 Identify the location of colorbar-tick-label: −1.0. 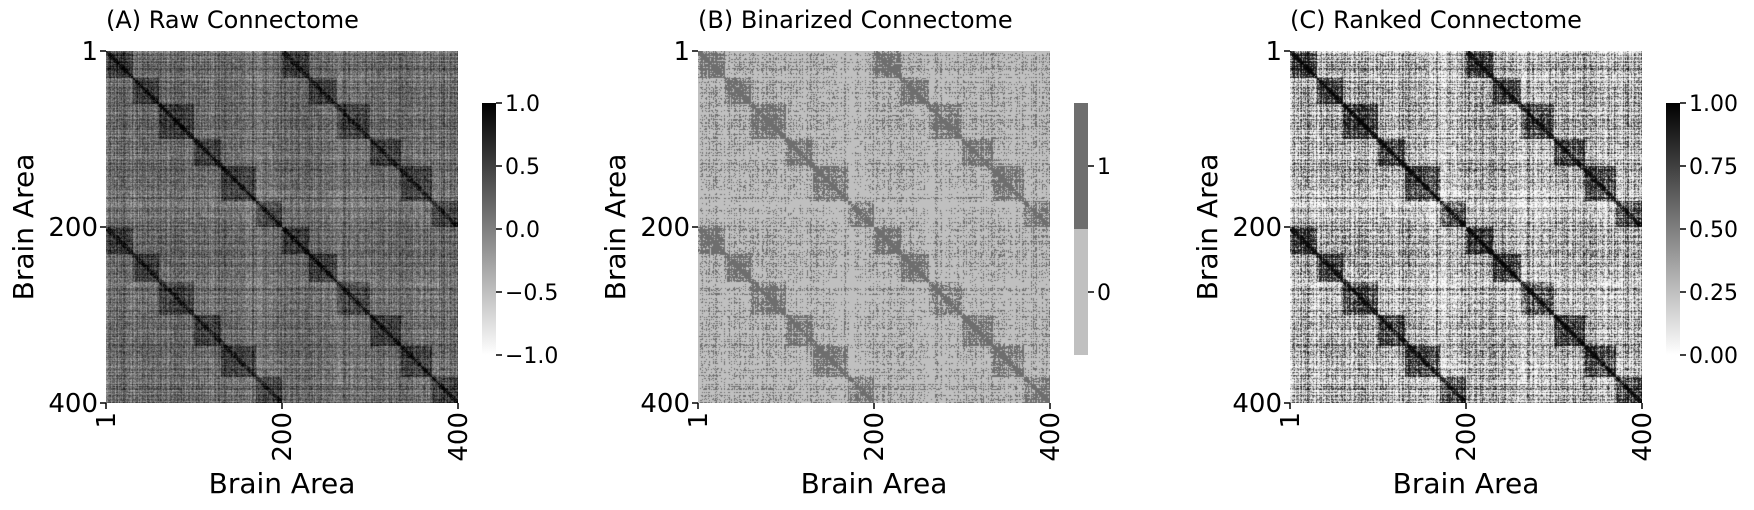
(531, 356).